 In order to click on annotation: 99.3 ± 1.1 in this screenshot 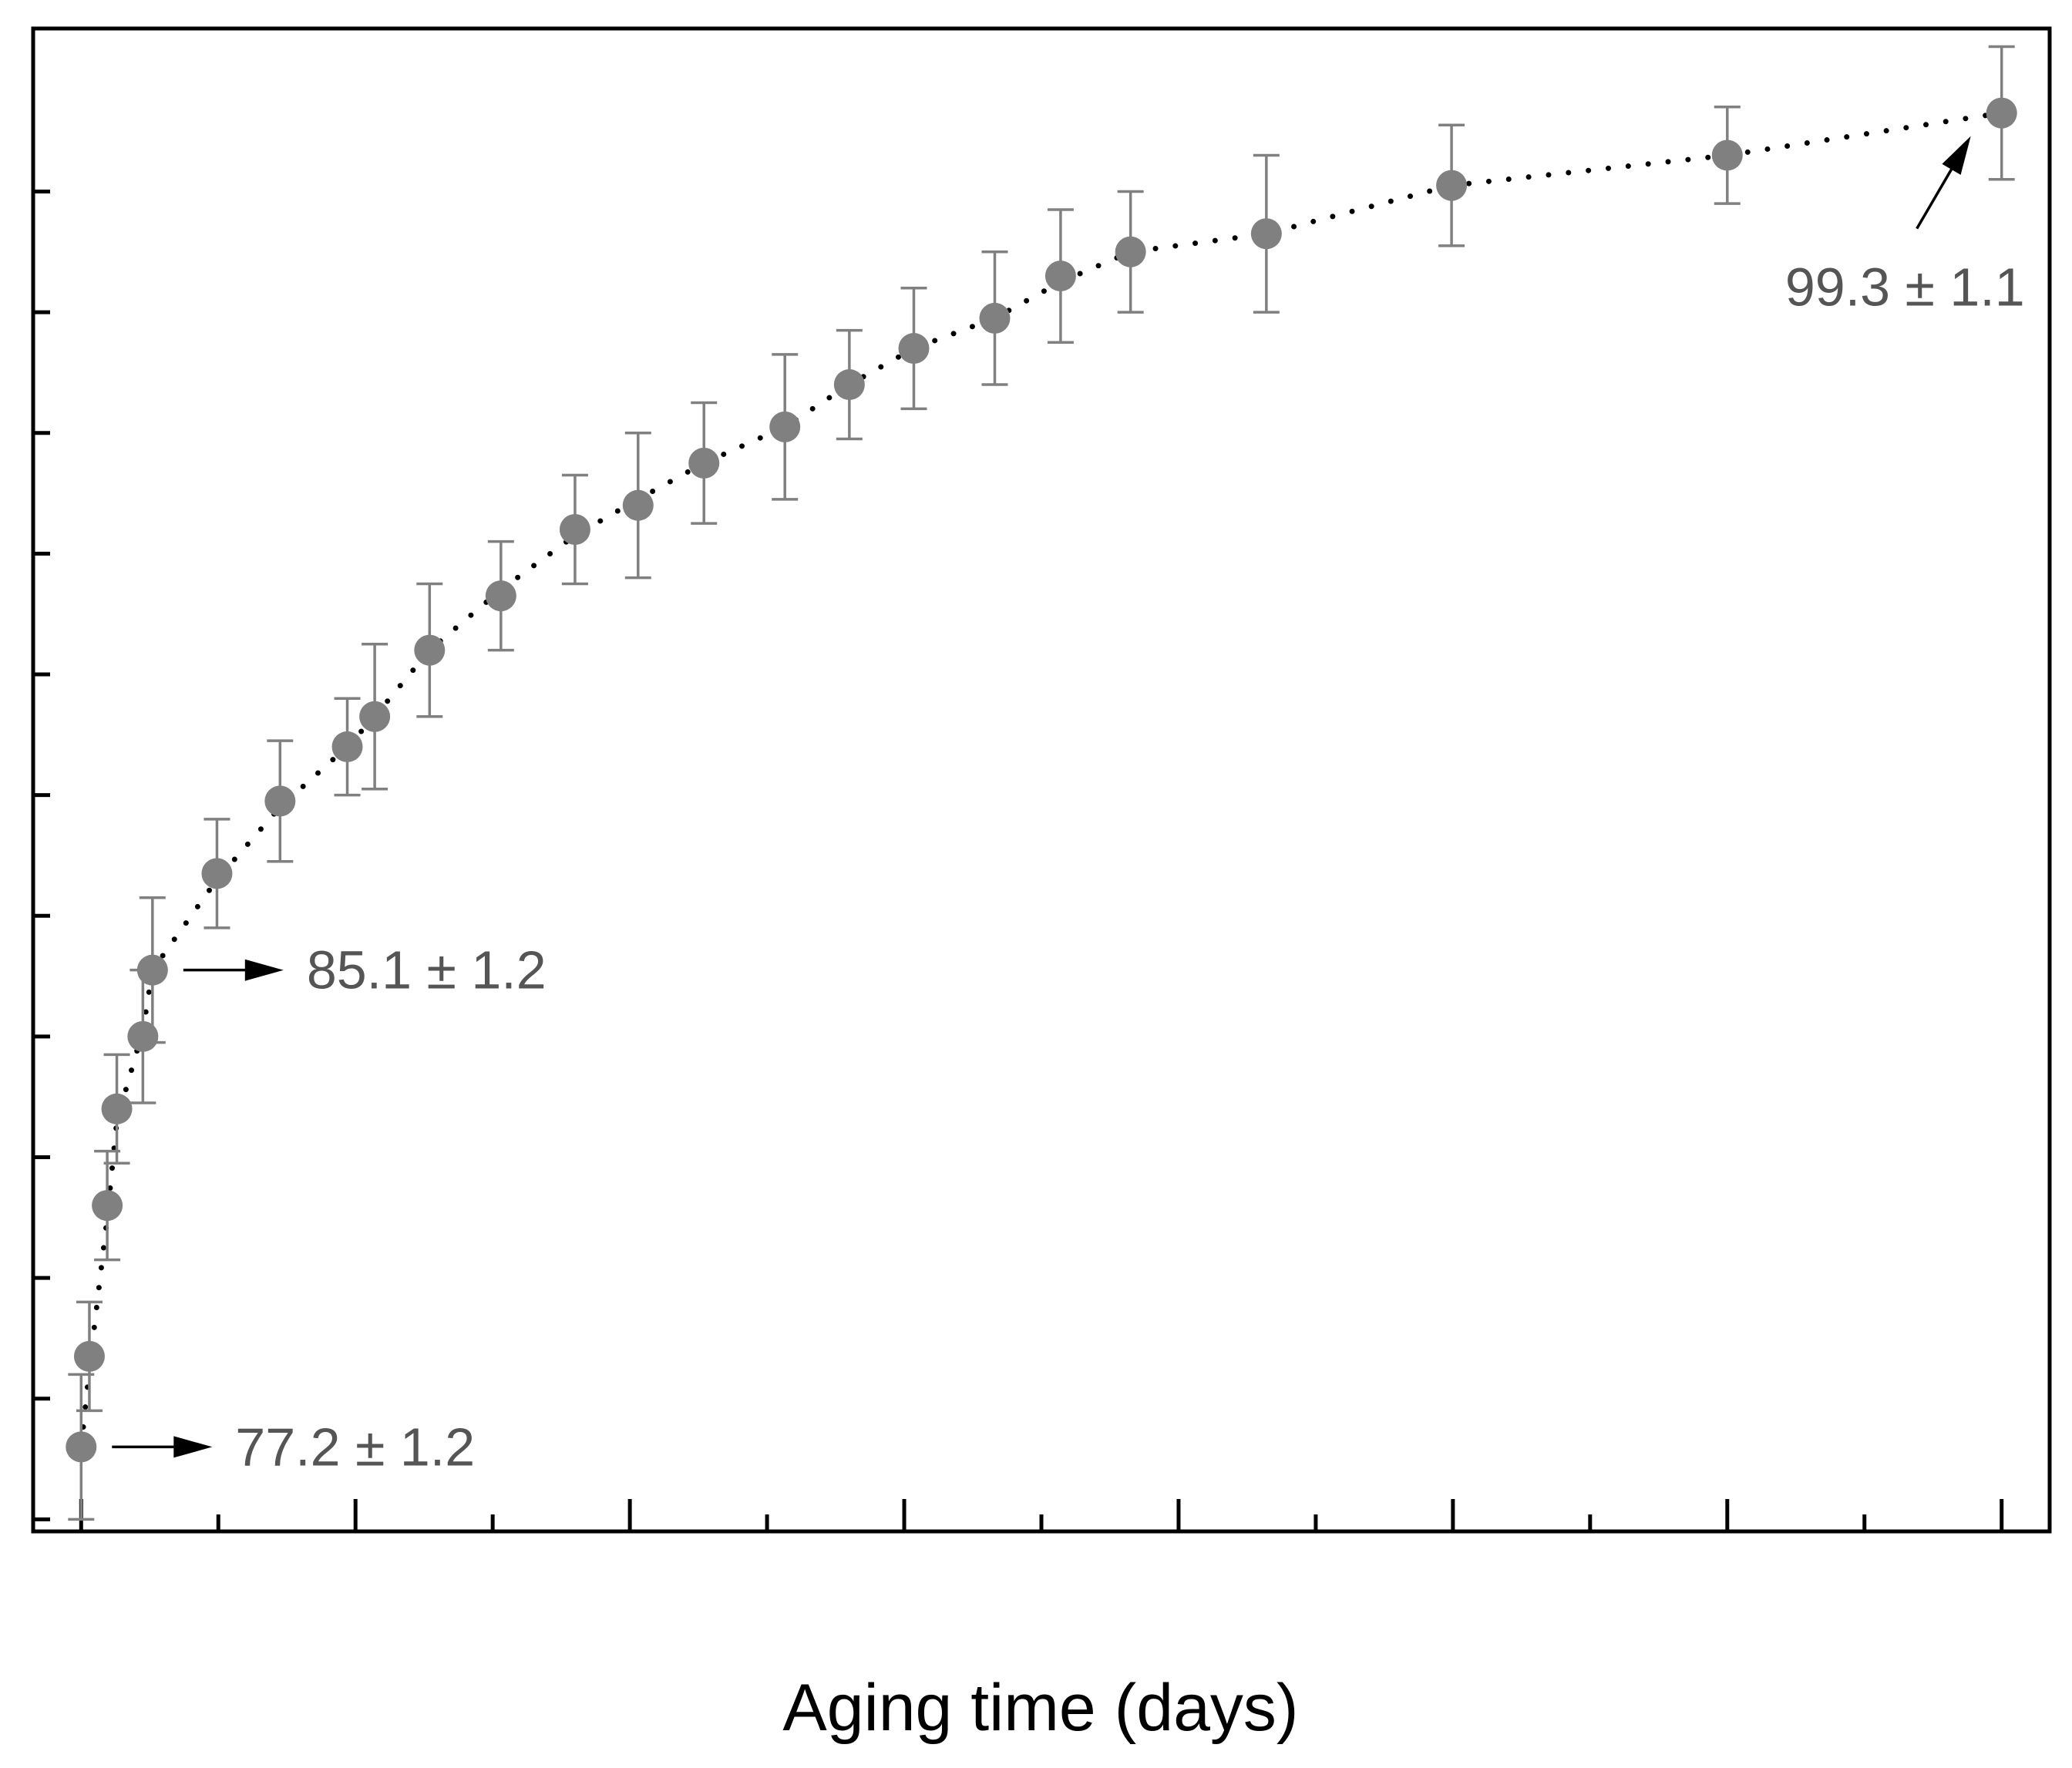, I will do `click(1905, 227)`.